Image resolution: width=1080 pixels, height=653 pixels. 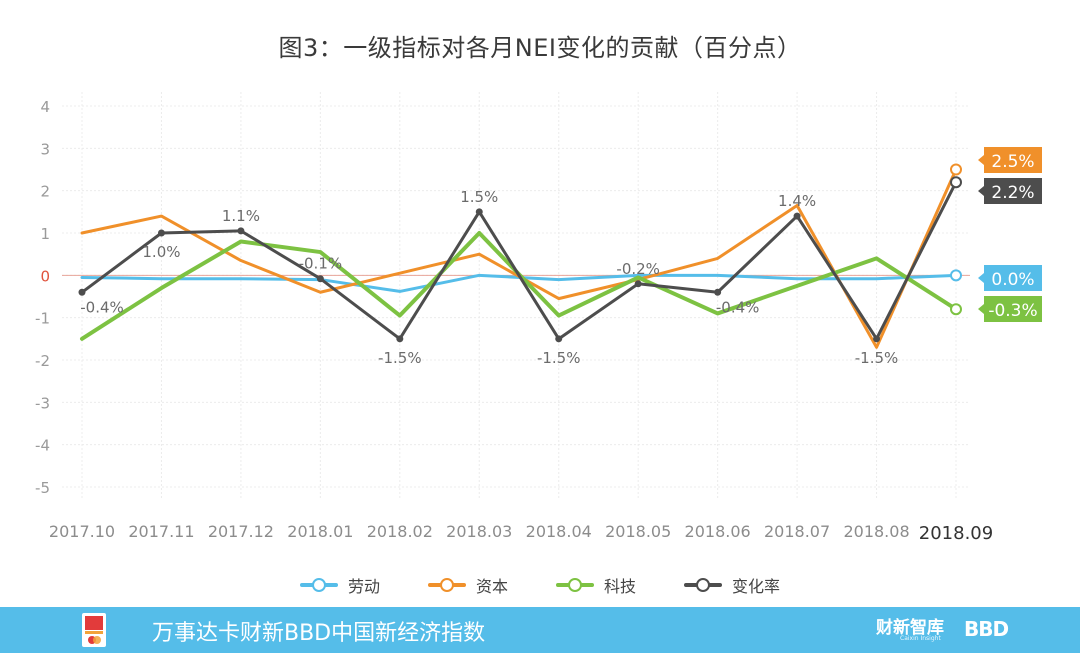 What do you see at coordinates (161, 252) in the screenshot?
I see `data-label: 1.0%` at bounding box center [161, 252].